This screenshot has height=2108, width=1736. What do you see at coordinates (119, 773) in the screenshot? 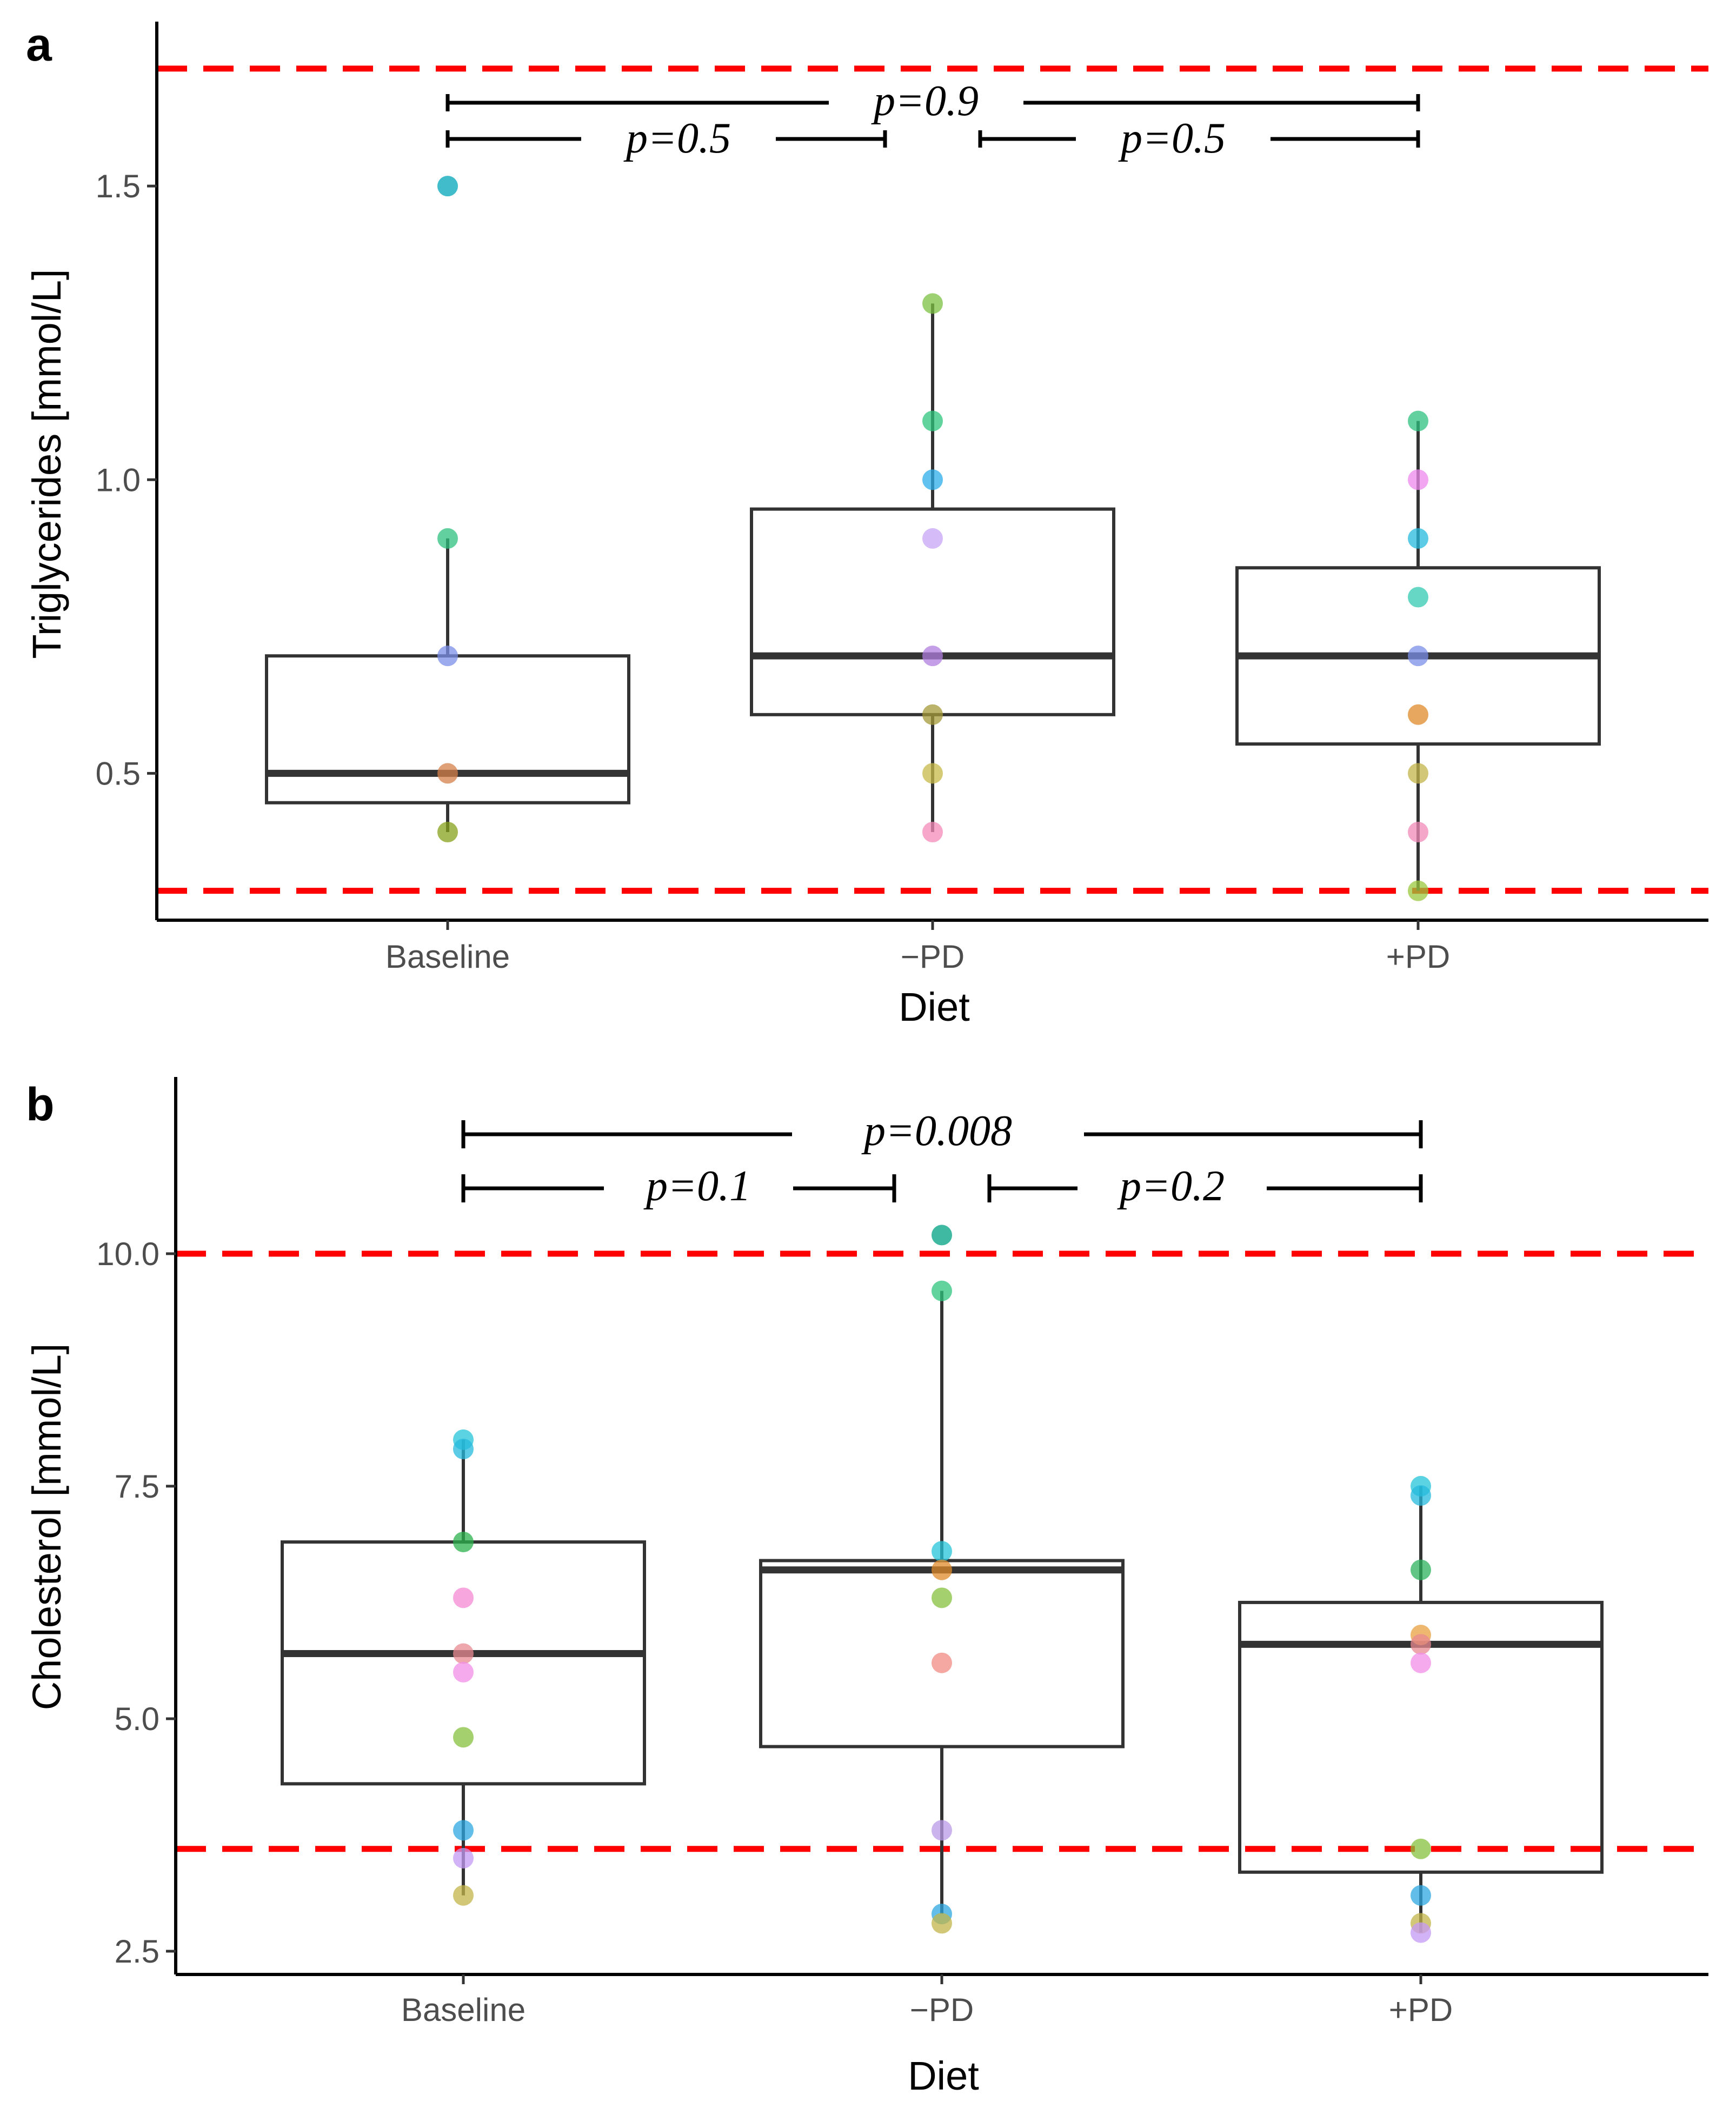
I see `y-tick-label: 0.5` at bounding box center [119, 773].